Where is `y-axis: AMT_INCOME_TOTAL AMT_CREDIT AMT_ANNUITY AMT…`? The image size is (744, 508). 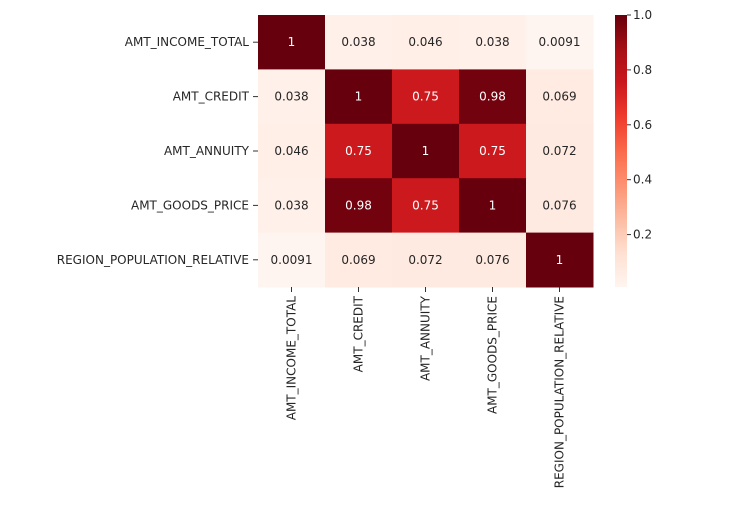 y-axis: AMT_INCOME_TOTAL AMT_CREDIT AMT_ANNUITY AMT… is located at coordinates (157, 151).